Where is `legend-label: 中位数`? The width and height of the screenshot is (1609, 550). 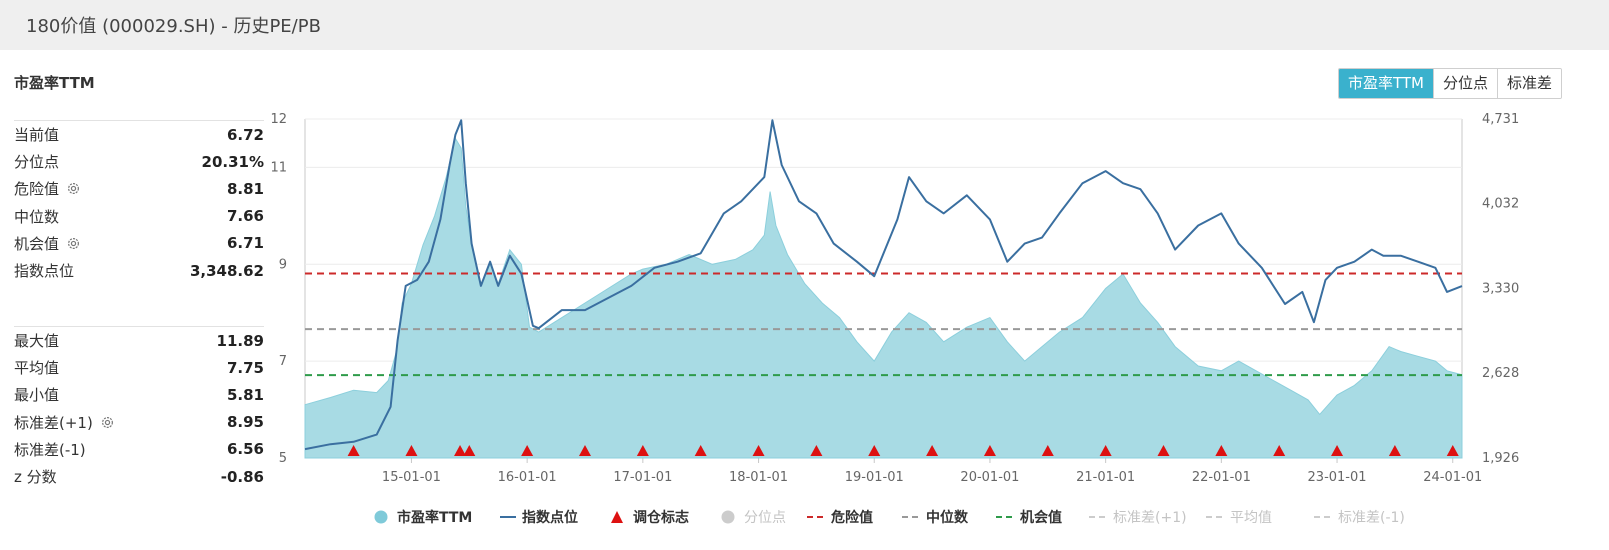 legend-label: 中位数 is located at coordinates (947, 517).